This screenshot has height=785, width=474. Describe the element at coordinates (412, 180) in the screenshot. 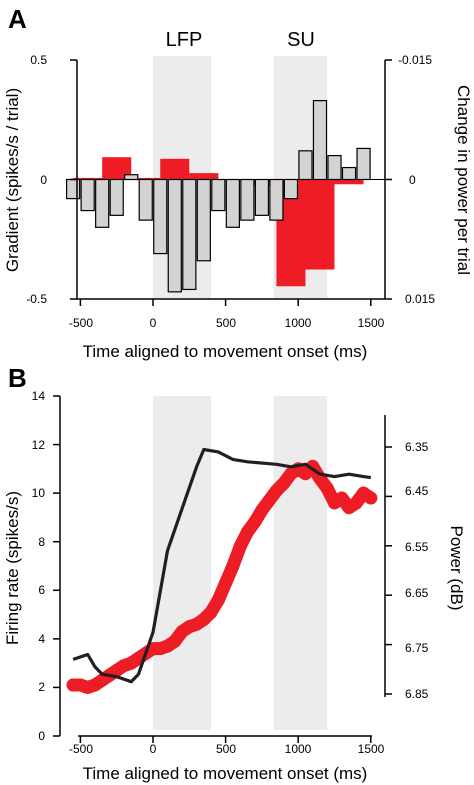

I see `panel-a-y2tick: 0` at that location.